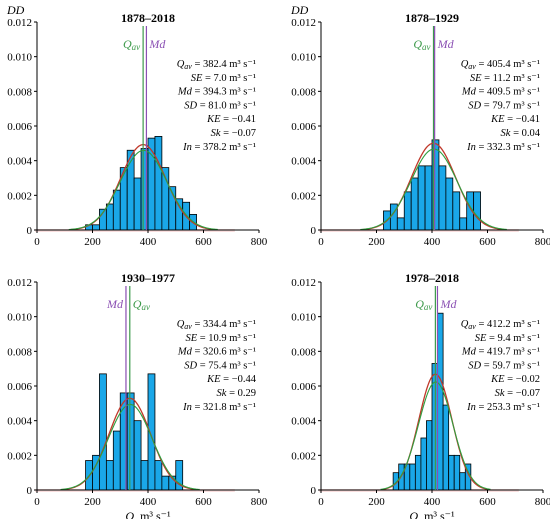  Describe the element at coordinates (432, 18) in the screenshot. I see `panel-title: 1878–1929` at that location.